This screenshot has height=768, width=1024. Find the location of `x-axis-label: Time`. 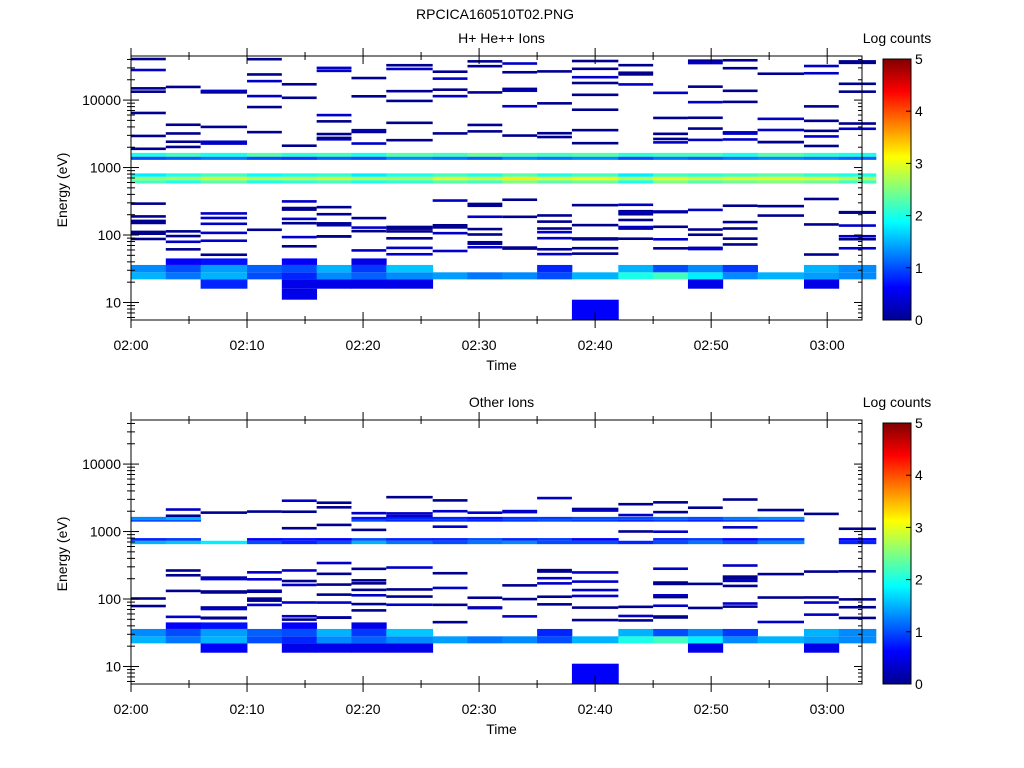

x-axis-label: Time is located at coordinates (501, 729).